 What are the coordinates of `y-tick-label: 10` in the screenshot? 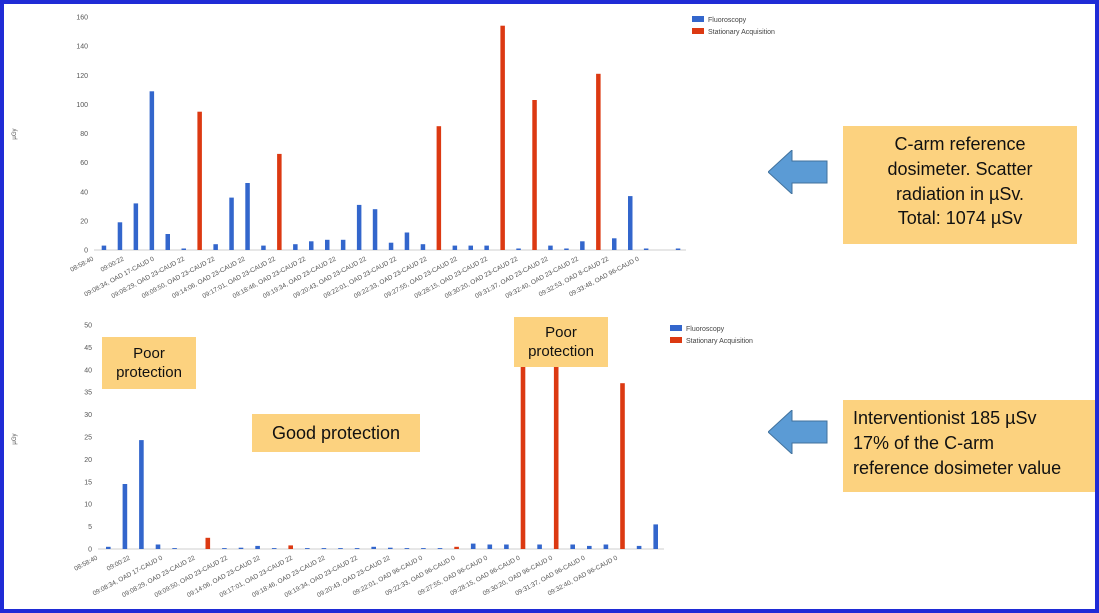 It's located at (88, 505).